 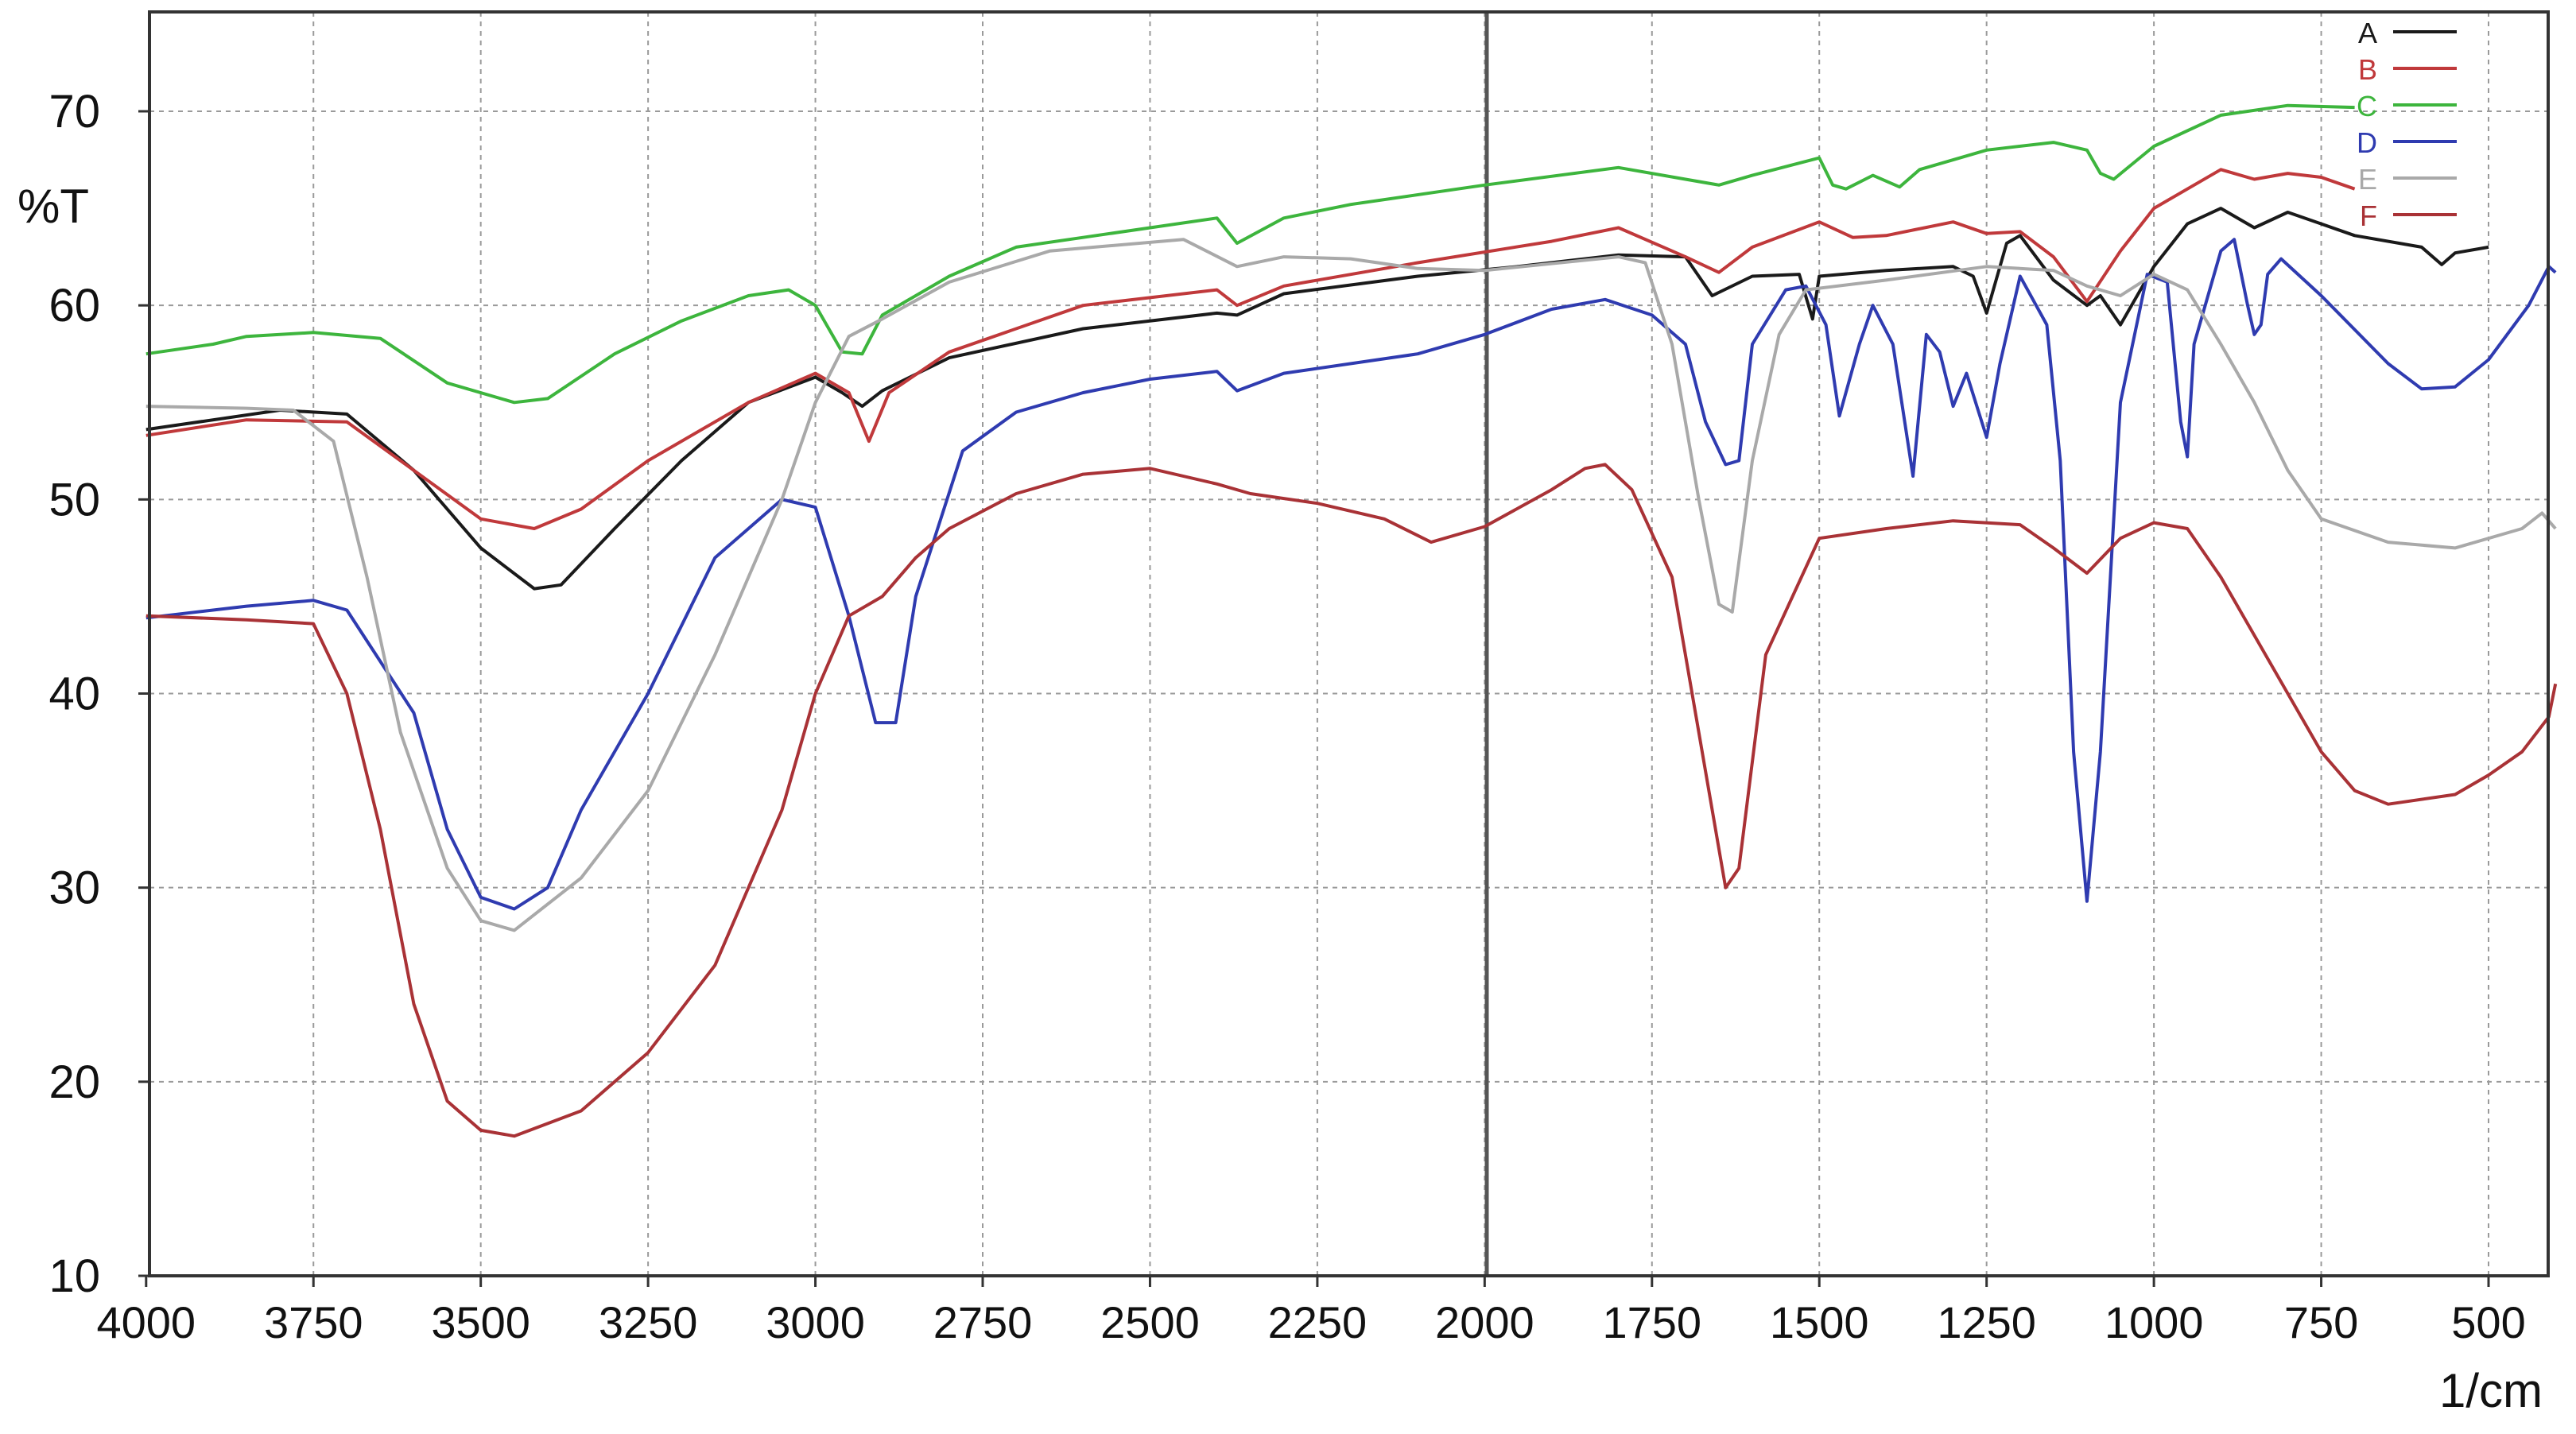 I want to click on x-tick-label: 3750, so click(x=313, y=1322).